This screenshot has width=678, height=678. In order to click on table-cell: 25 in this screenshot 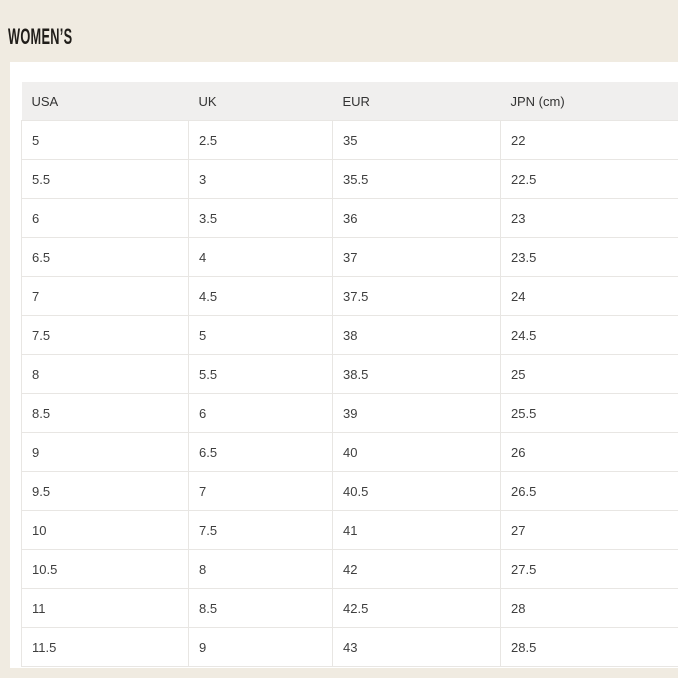, I will do `click(589, 374)`.